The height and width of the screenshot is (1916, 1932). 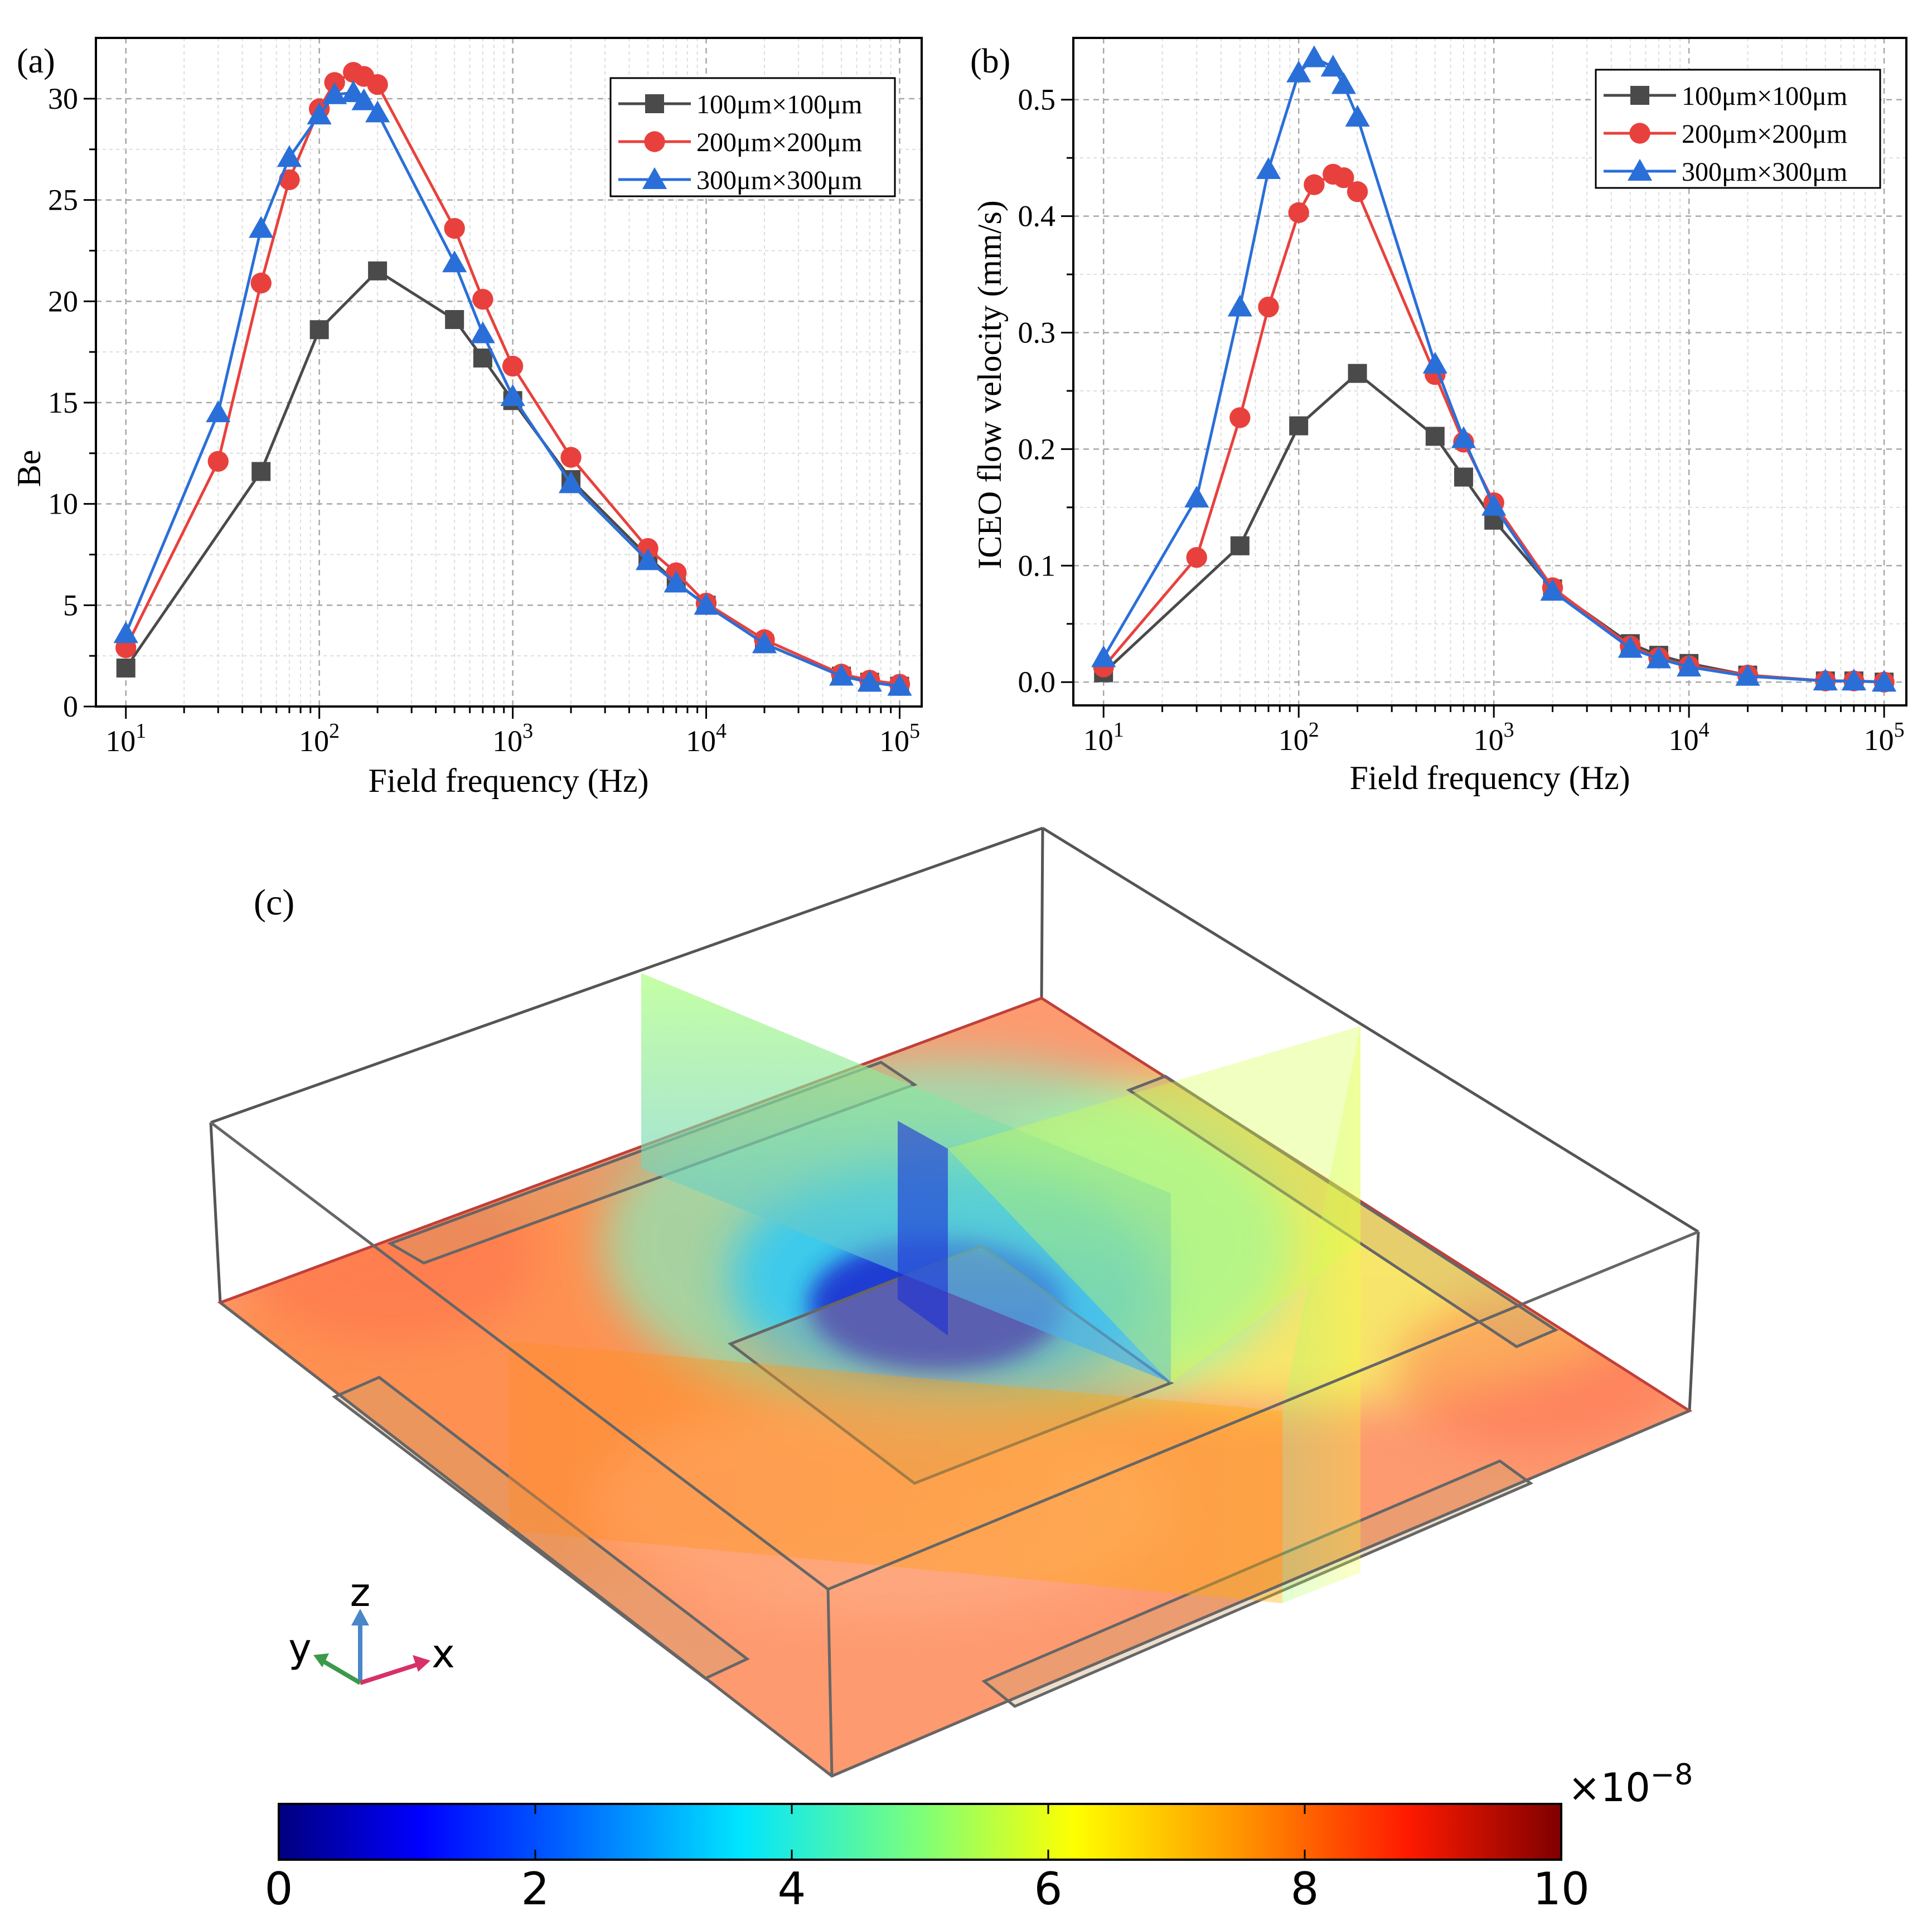 I want to click on y-tick-label: 20, so click(x=63, y=301).